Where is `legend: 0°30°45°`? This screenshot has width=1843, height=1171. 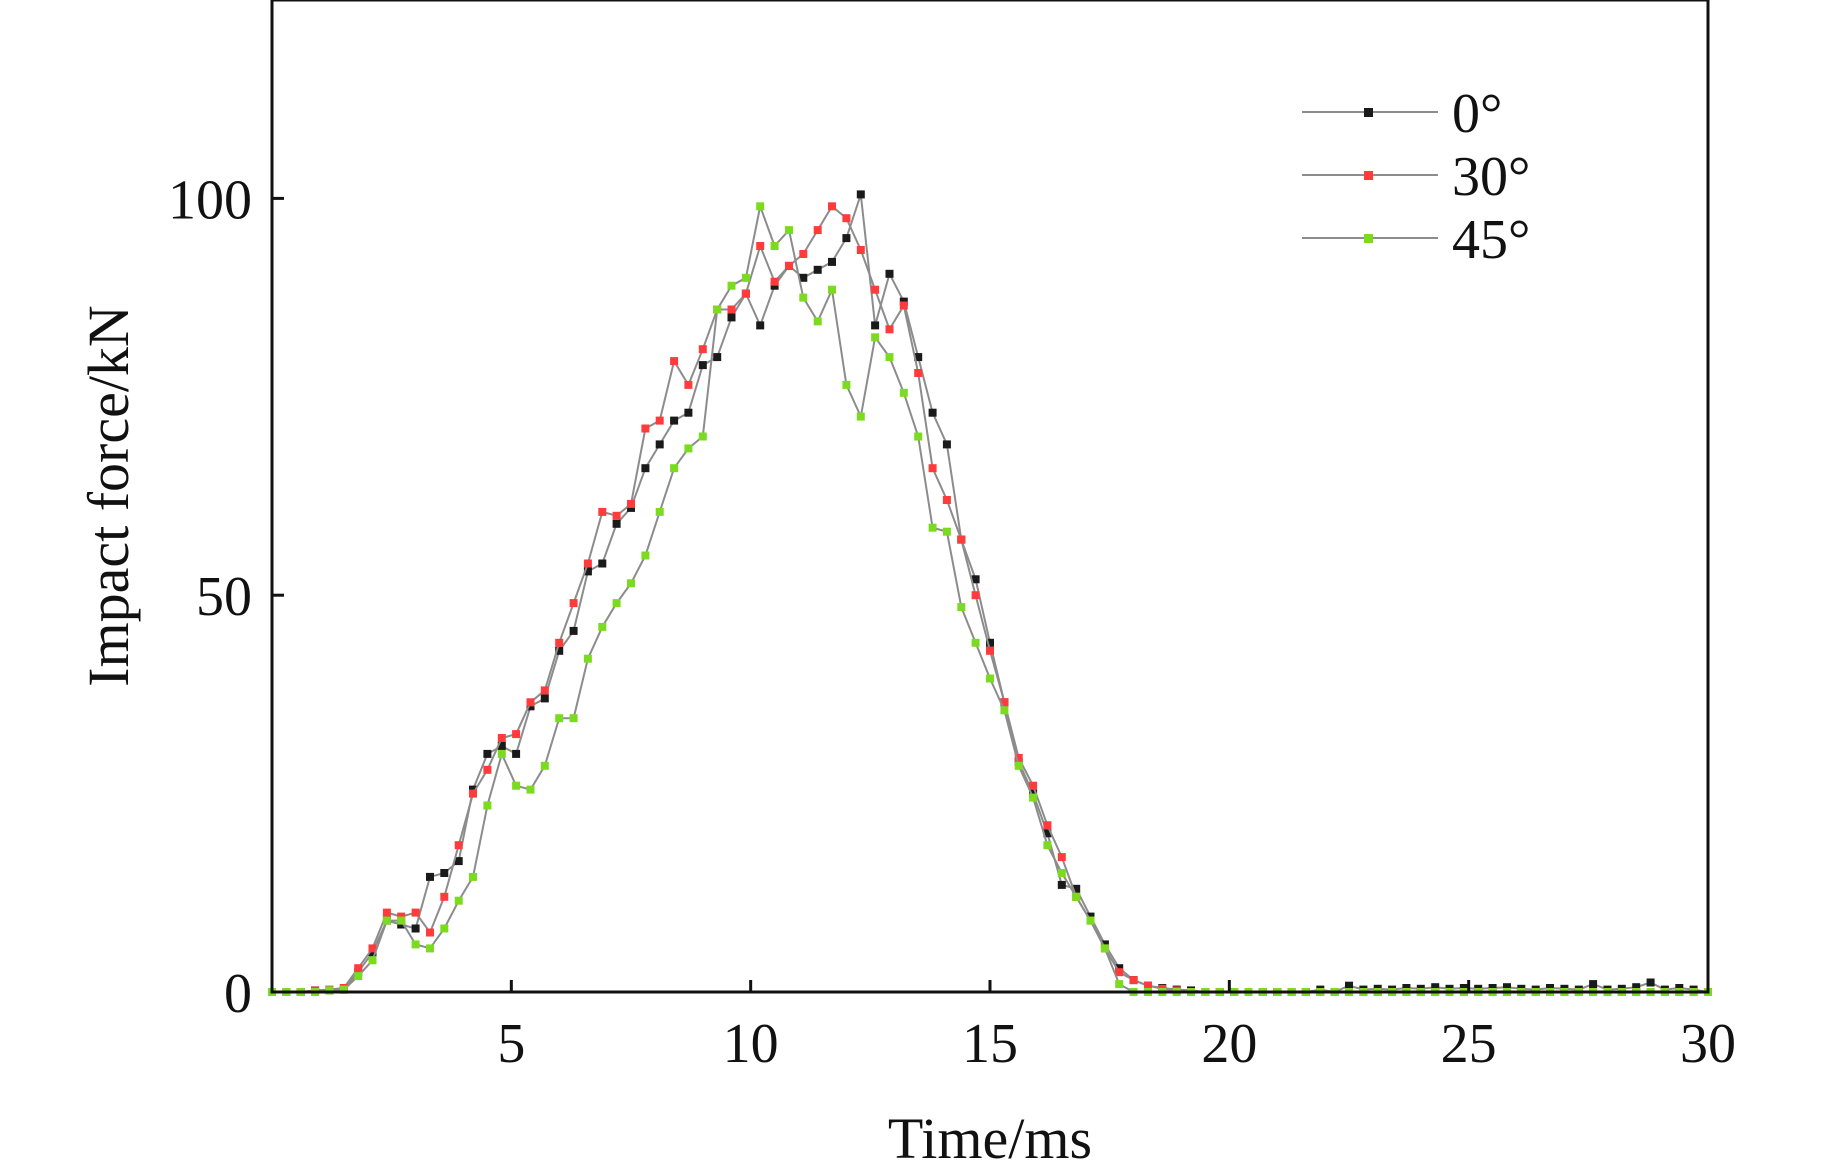
legend: 0°30°45° is located at coordinates (1416, 177).